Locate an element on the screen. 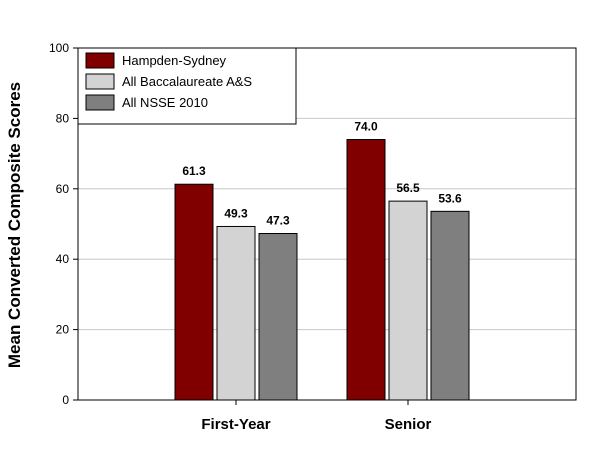 This screenshot has height=450, width=600. y-axis-title: Mean Converted Composite Scores is located at coordinates (14, 225).